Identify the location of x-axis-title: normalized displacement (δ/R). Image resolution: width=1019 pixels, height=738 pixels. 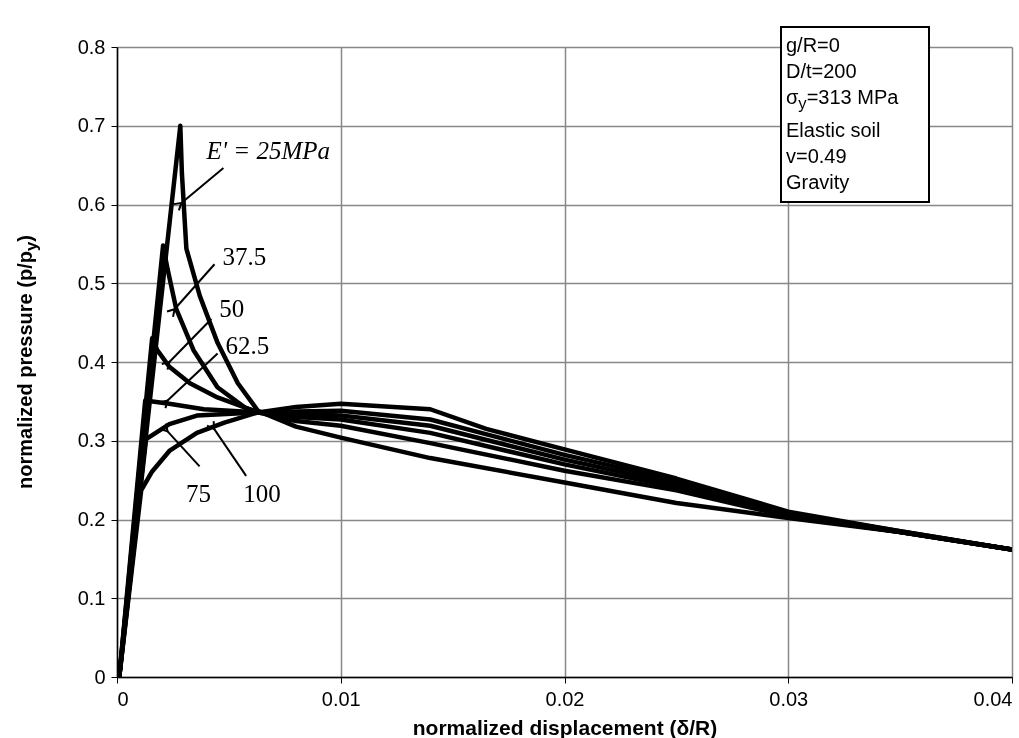
(565, 726).